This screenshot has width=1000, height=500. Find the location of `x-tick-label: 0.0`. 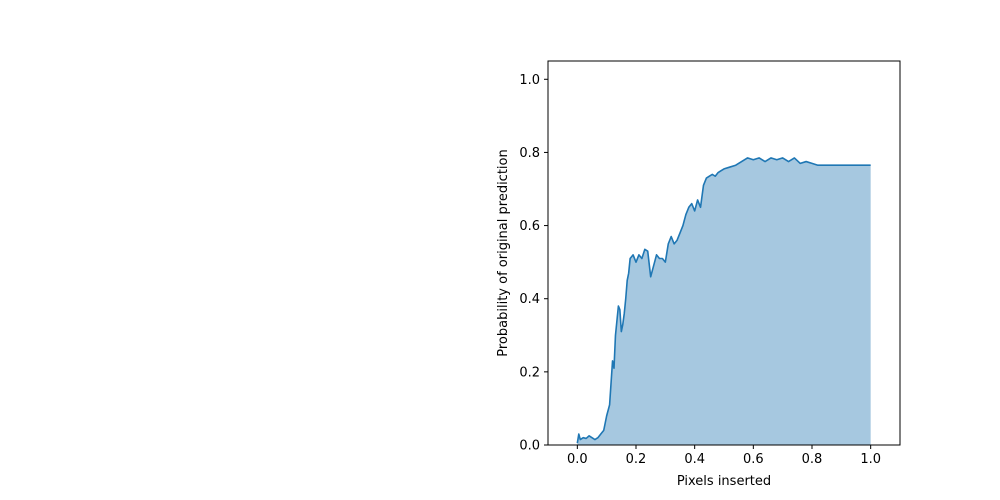

x-tick-label: 0.0 is located at coordinates (577, 459).